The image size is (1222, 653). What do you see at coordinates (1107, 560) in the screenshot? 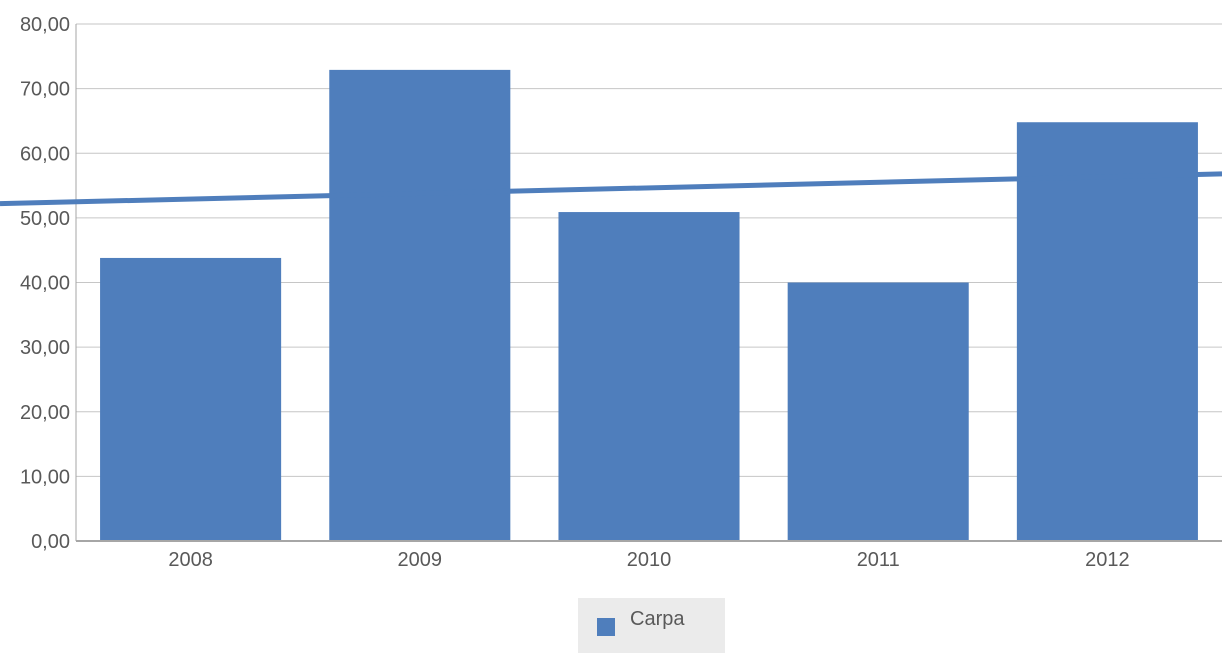
I see `x-tick-label: 2012` at bounding box center [1107, 560].